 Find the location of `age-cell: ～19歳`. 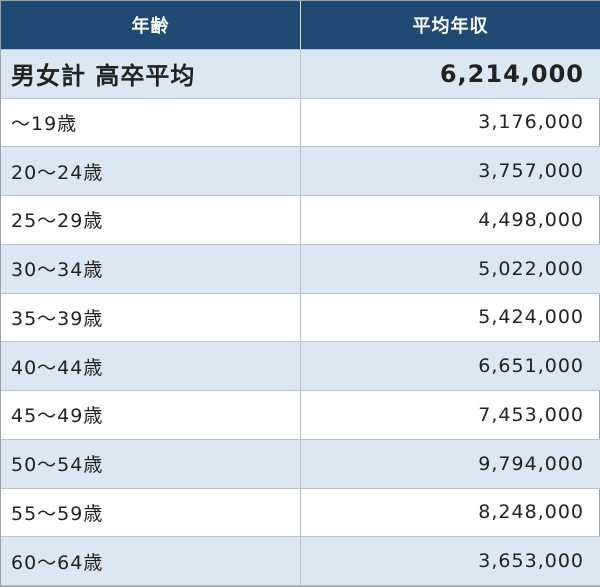

age-cell: ～19歳 is located at coordinates (151, 123).